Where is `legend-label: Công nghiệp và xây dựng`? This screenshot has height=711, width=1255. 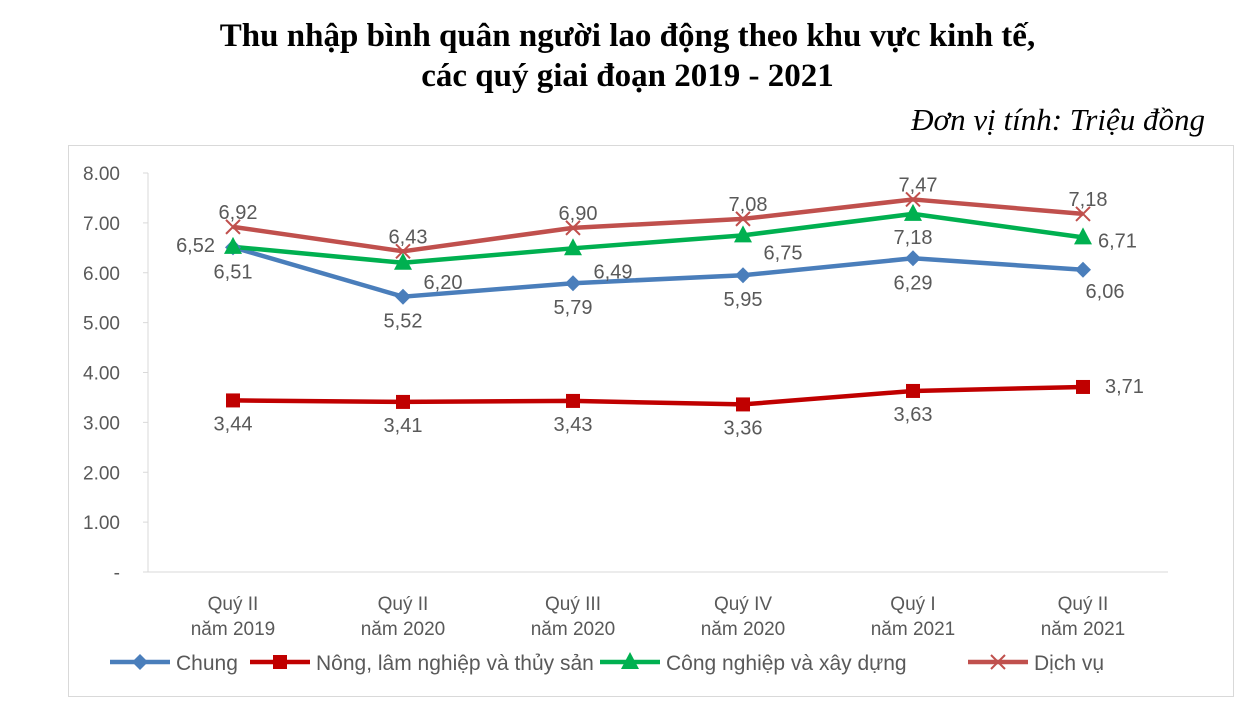 legend-label: Công nghiệp và xây dựng is located at coordinates (786, 663).